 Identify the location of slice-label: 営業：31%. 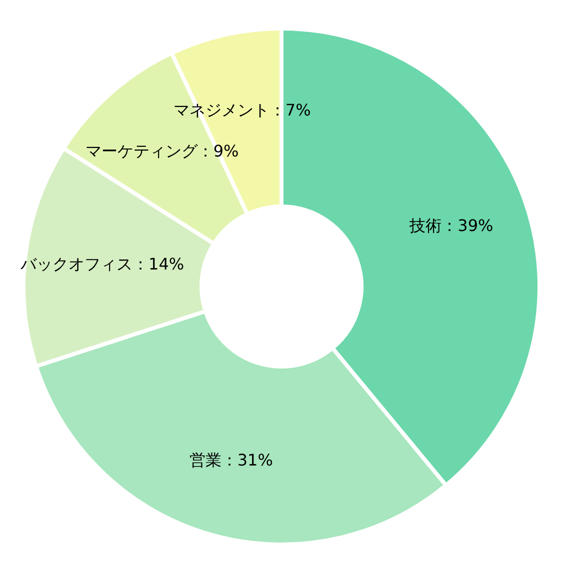
(231, 460).